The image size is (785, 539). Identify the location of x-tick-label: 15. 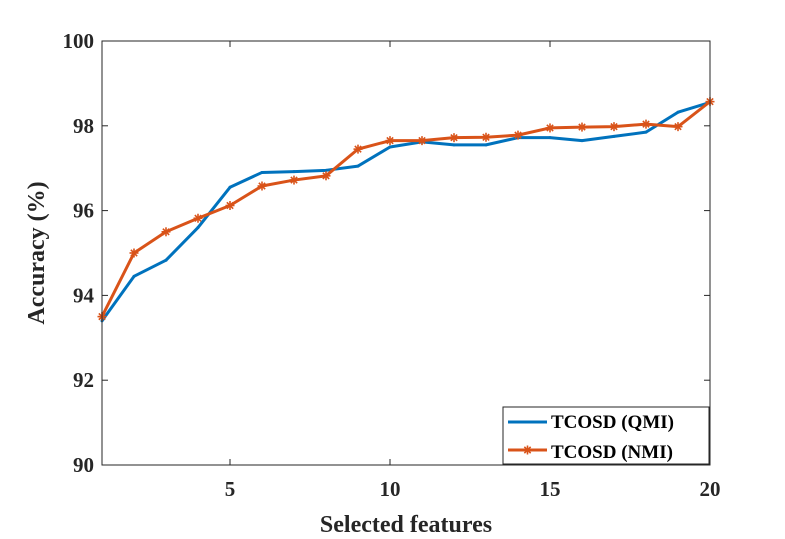
(550, 489).